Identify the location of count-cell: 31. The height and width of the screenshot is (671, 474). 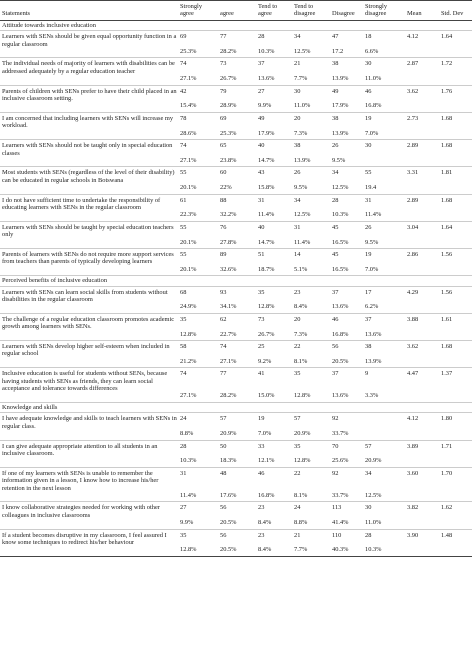
(183, 473).